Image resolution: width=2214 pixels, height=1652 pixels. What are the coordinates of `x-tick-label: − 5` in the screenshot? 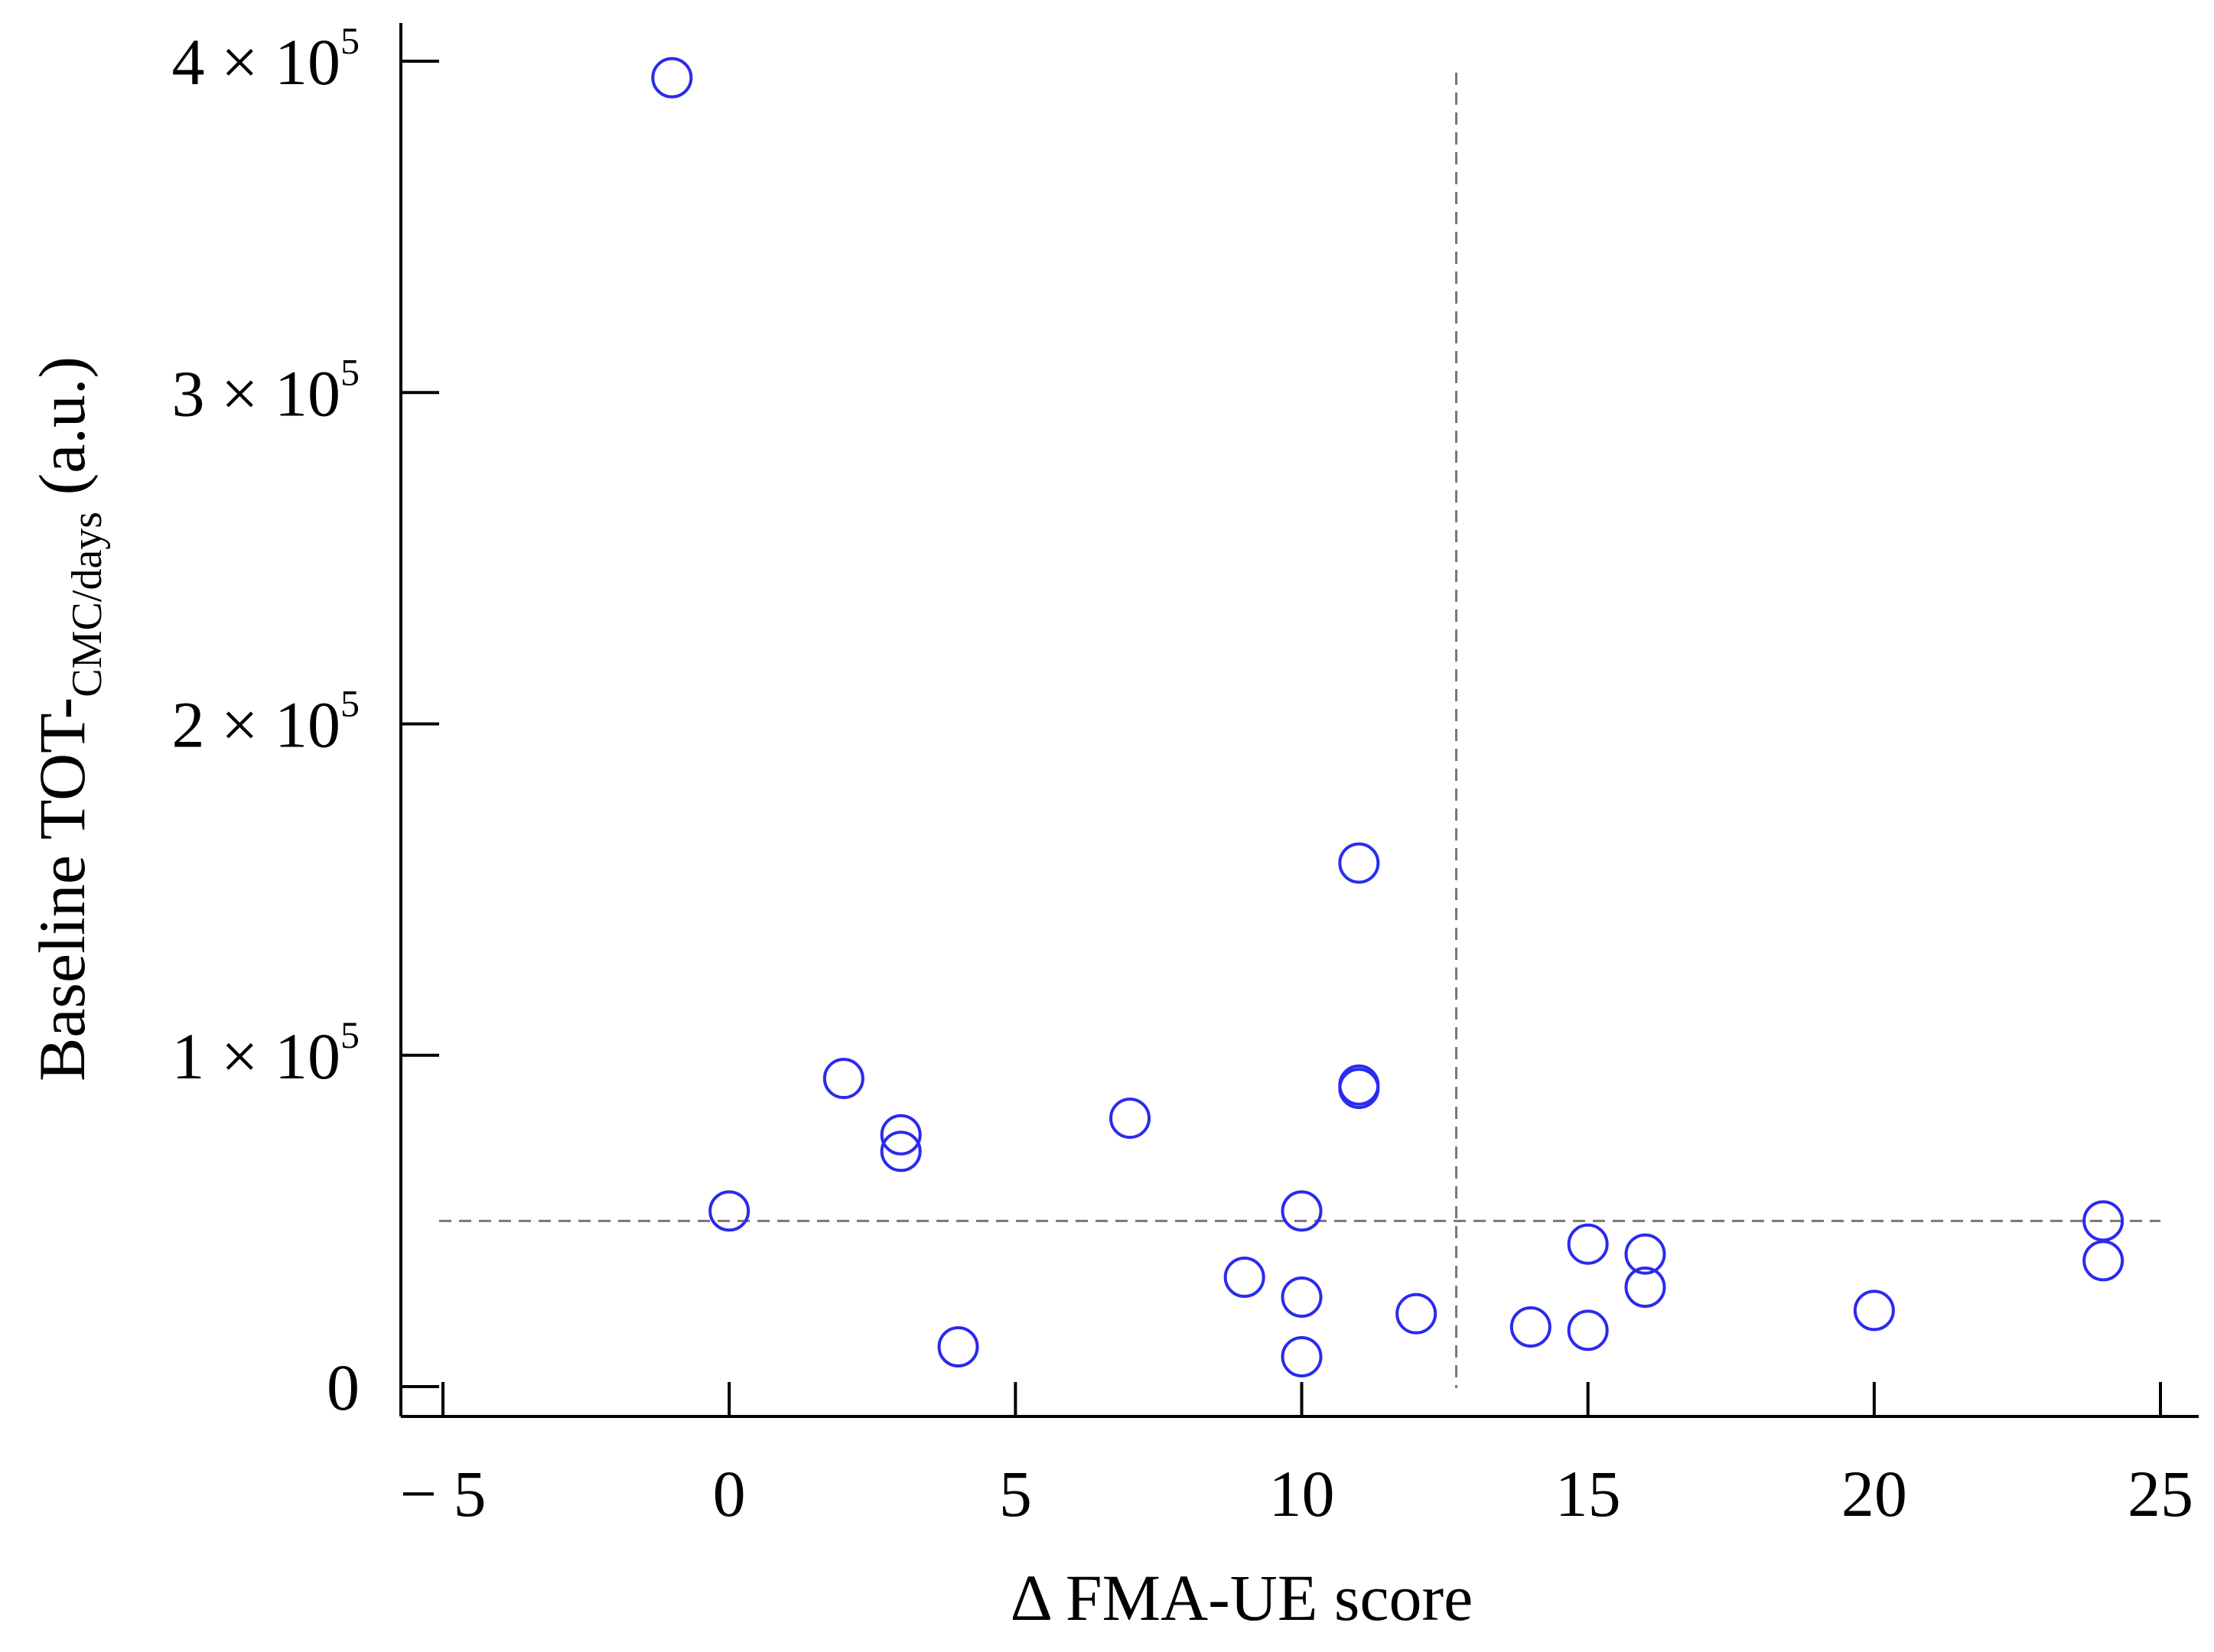 It's located at (443, 1494).